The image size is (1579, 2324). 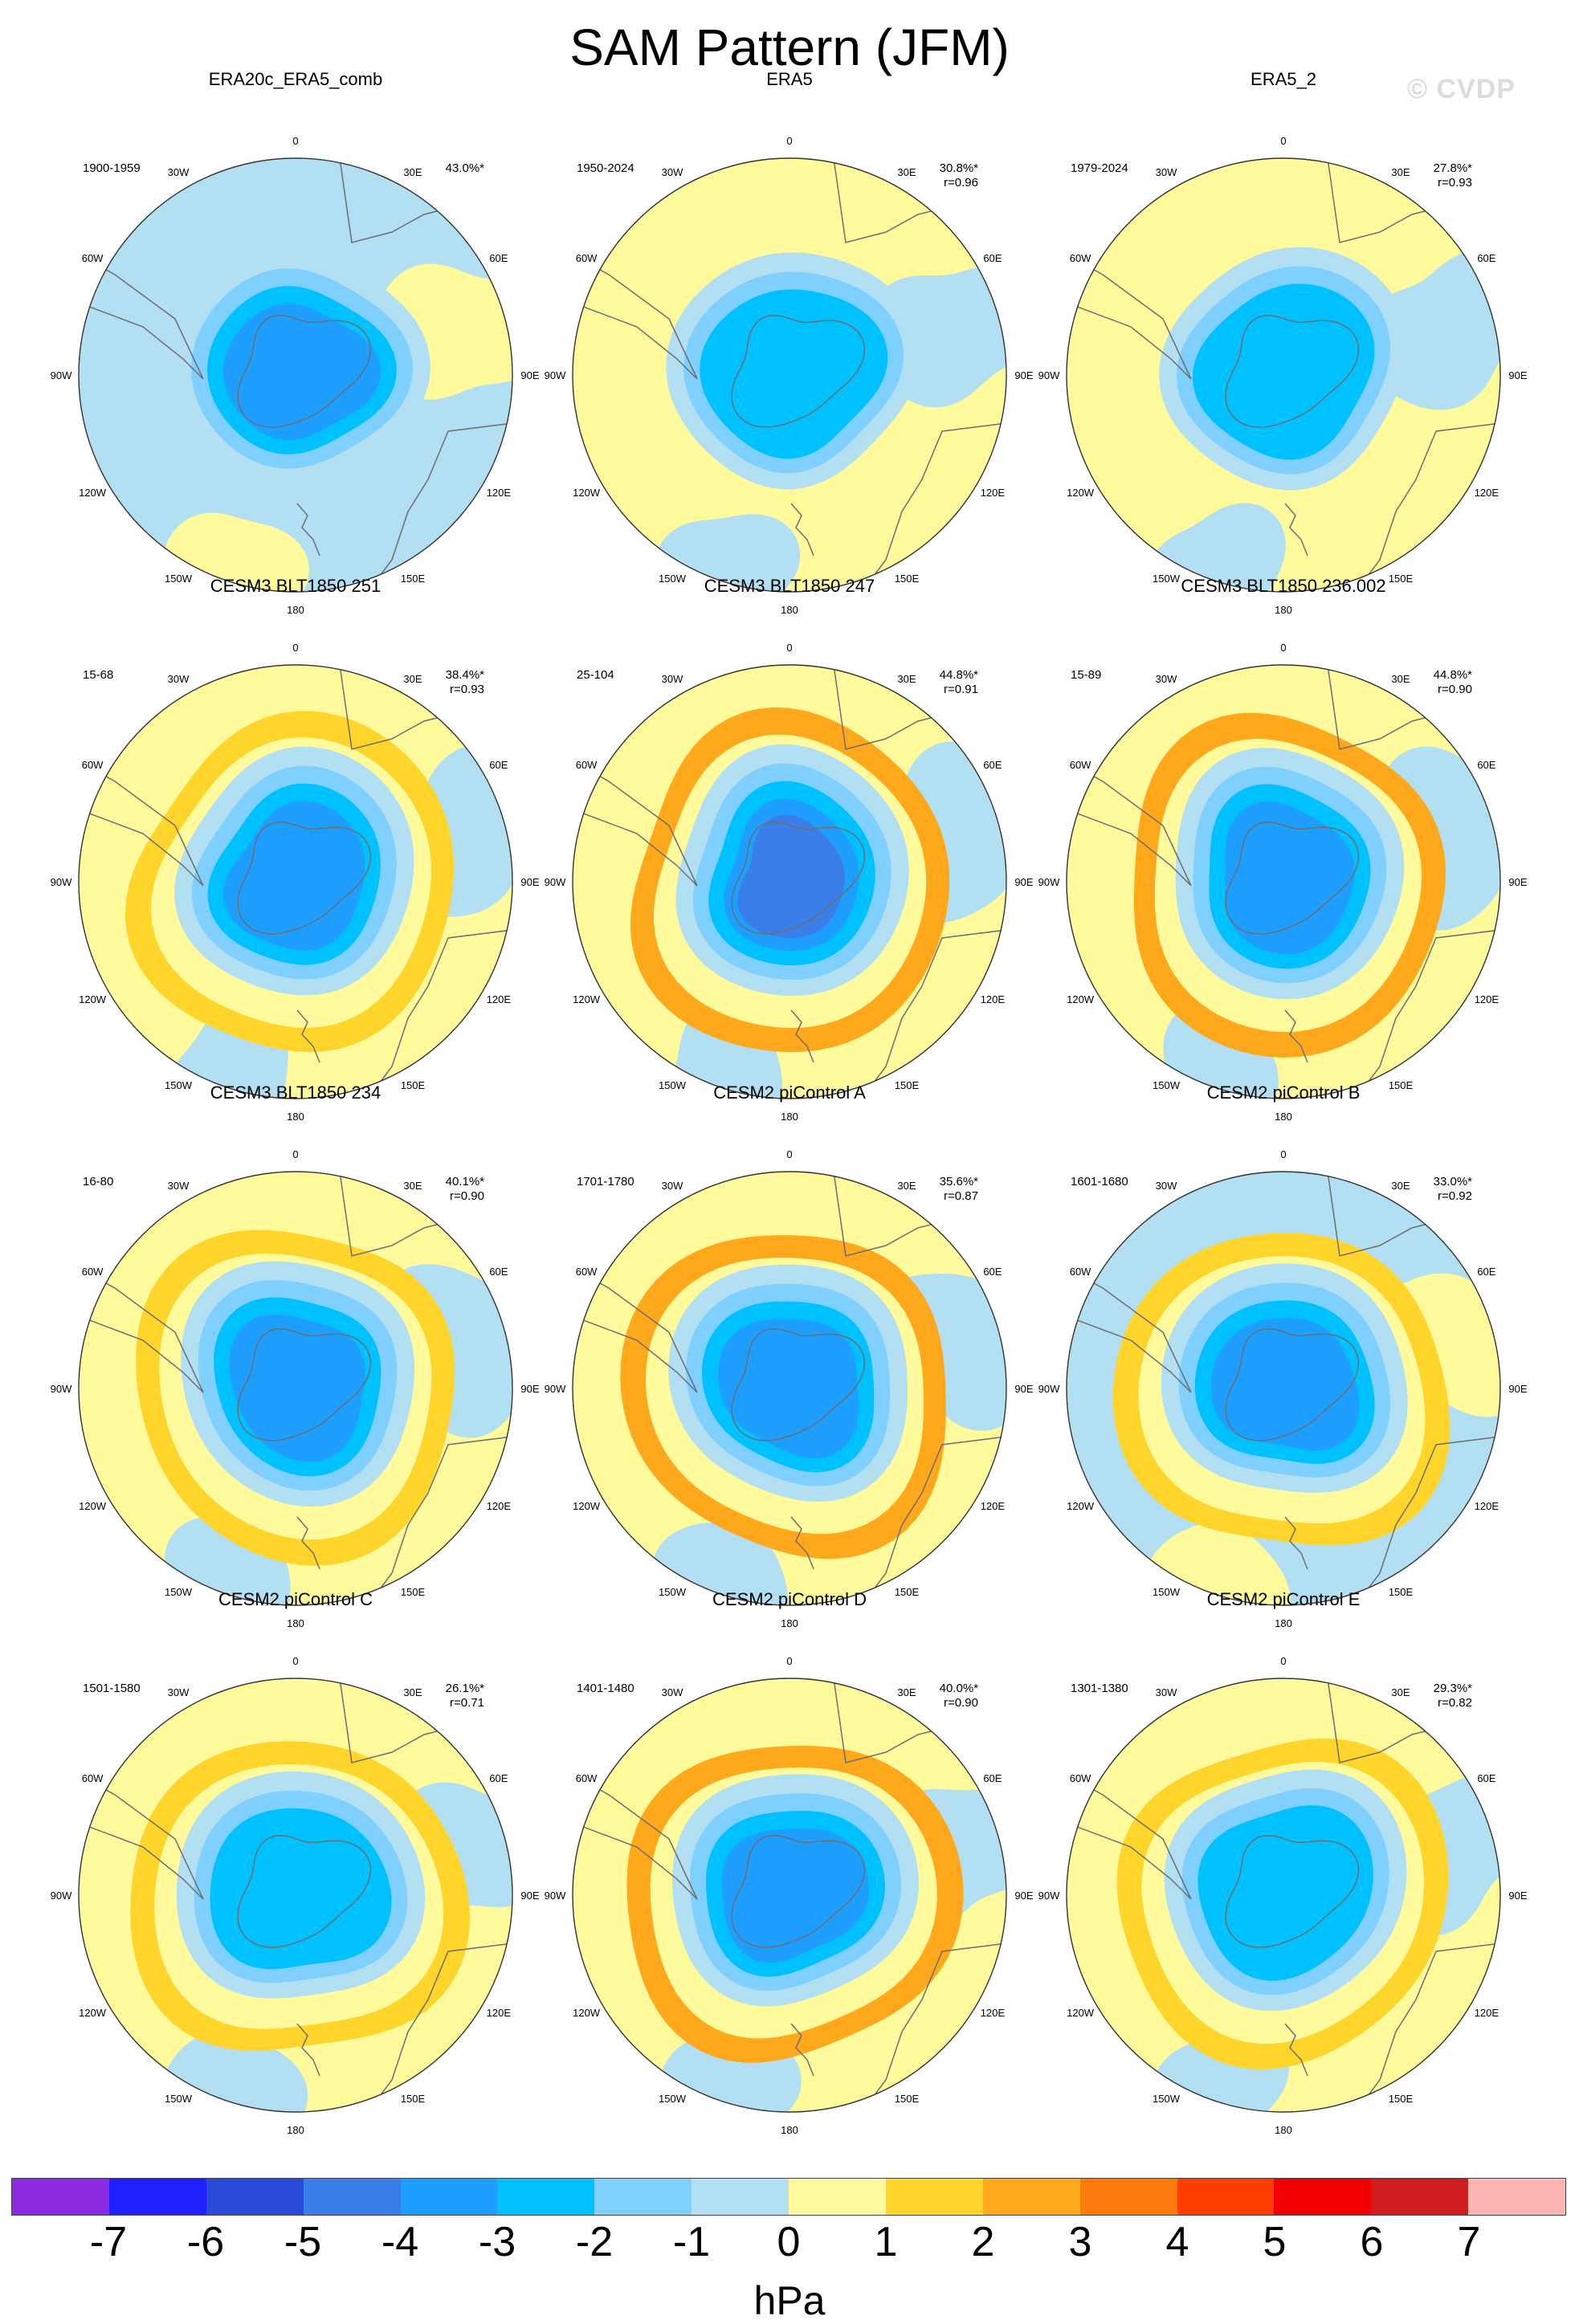 What do you see at coordinates (295, 1599) in the screenshot?
I see `panel-title: CESM2 piControl C` at bounding box center [295, 1599].